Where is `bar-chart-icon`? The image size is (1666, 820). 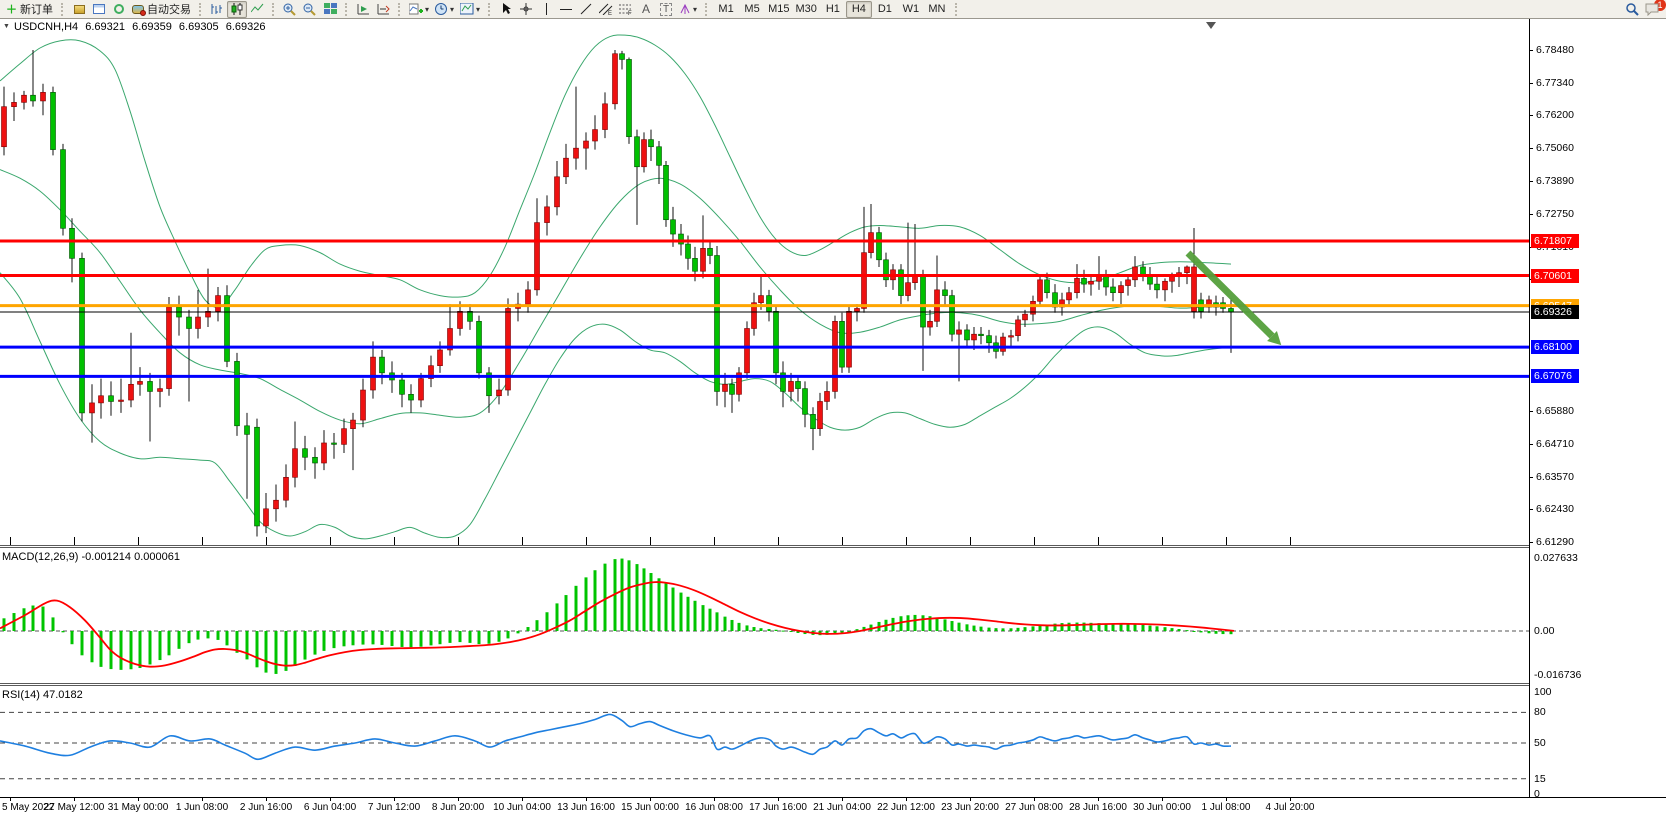
bar-chart-icon is located at coordinates (216, 9).